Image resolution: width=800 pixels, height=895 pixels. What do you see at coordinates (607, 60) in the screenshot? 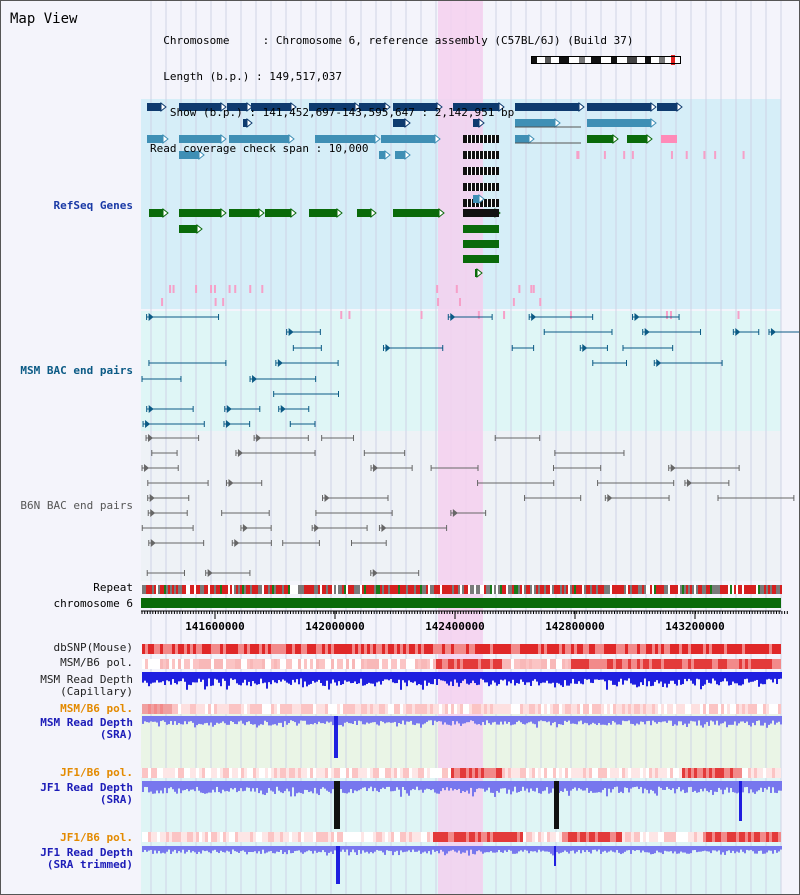
I see `chromosome-ideogram` at bounding box center [607, 60].